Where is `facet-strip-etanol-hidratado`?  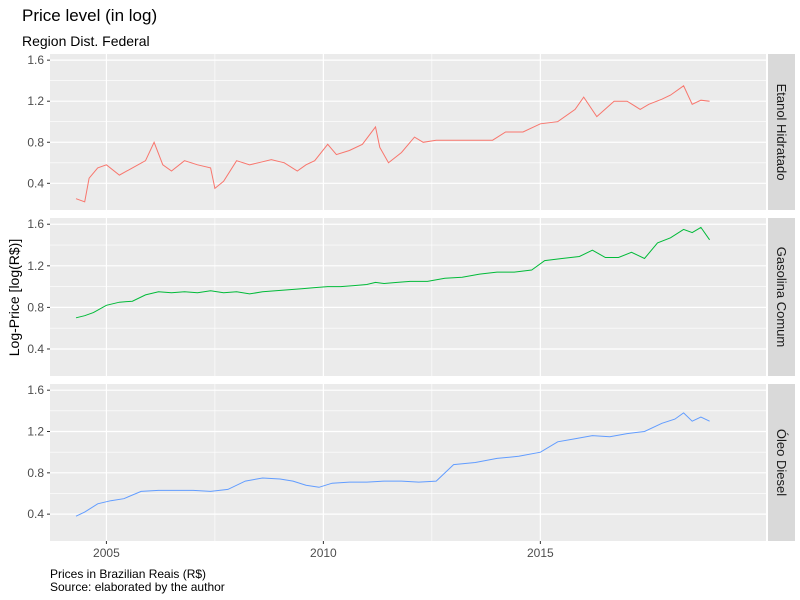
facet-strip-etanol-hidratado is located at coordinates (781, 132).